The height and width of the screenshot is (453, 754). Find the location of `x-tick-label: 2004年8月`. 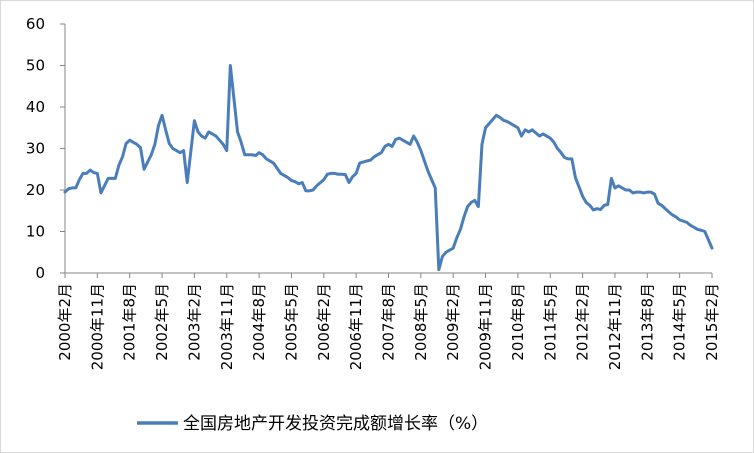

x-tick-label: 2004年8月 is located at coordinates (259, 322).